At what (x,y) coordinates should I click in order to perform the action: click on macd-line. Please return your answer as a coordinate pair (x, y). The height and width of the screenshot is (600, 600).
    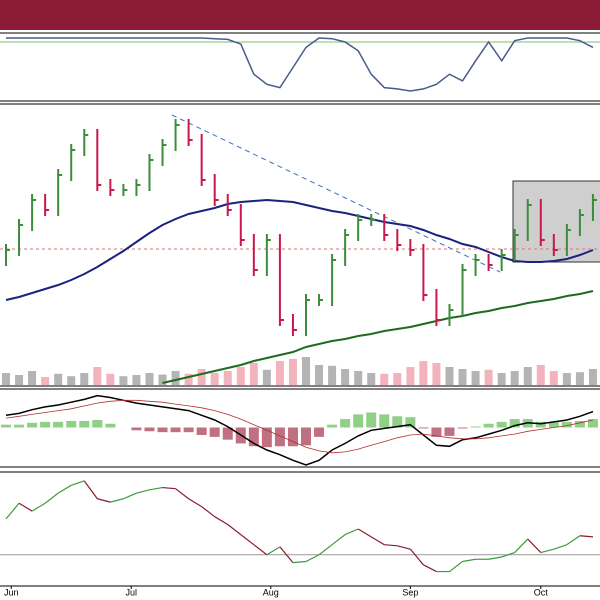
    Looking at the image, I should click on (299, 430).